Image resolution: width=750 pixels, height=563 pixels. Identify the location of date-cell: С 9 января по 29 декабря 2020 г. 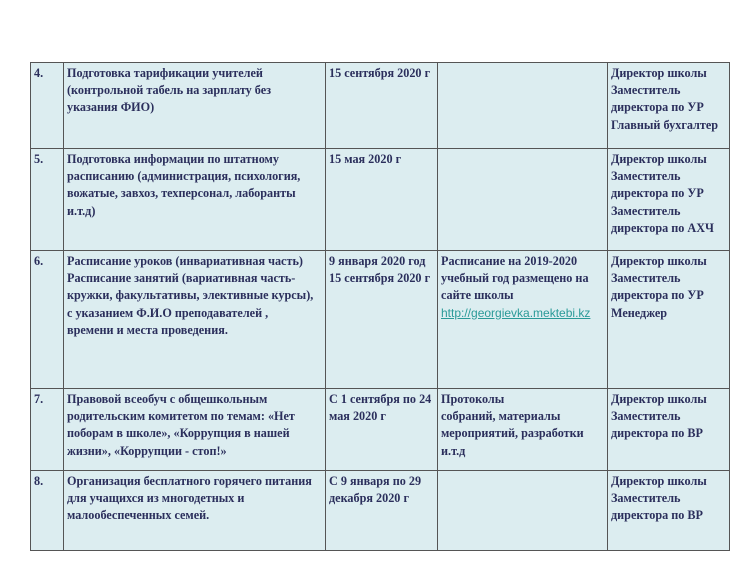
(381, 510).